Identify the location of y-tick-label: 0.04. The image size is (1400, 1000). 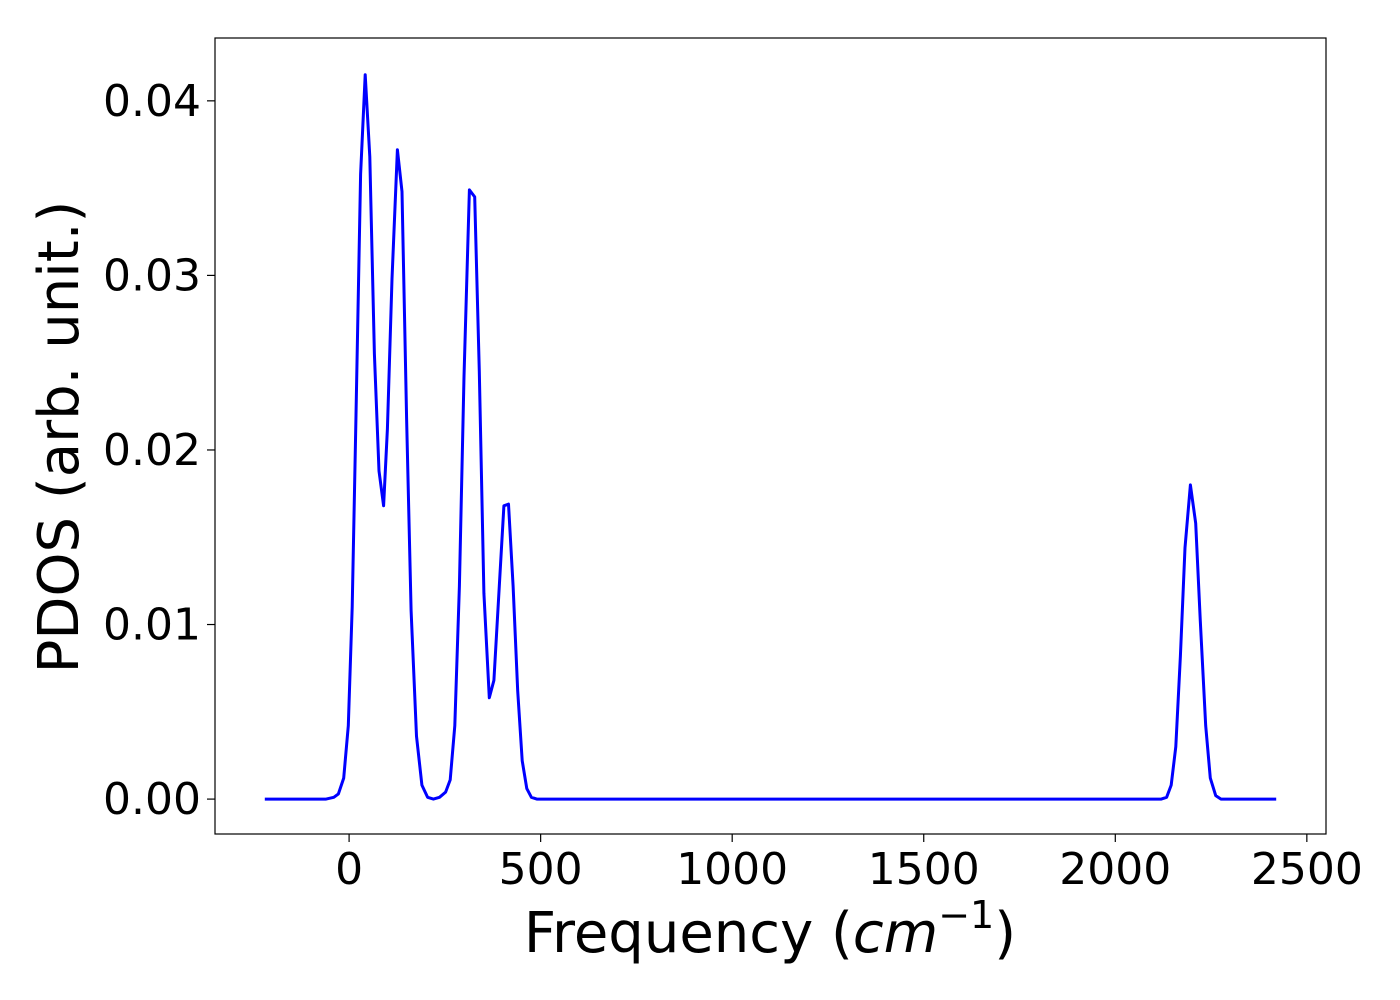
(152, 101).